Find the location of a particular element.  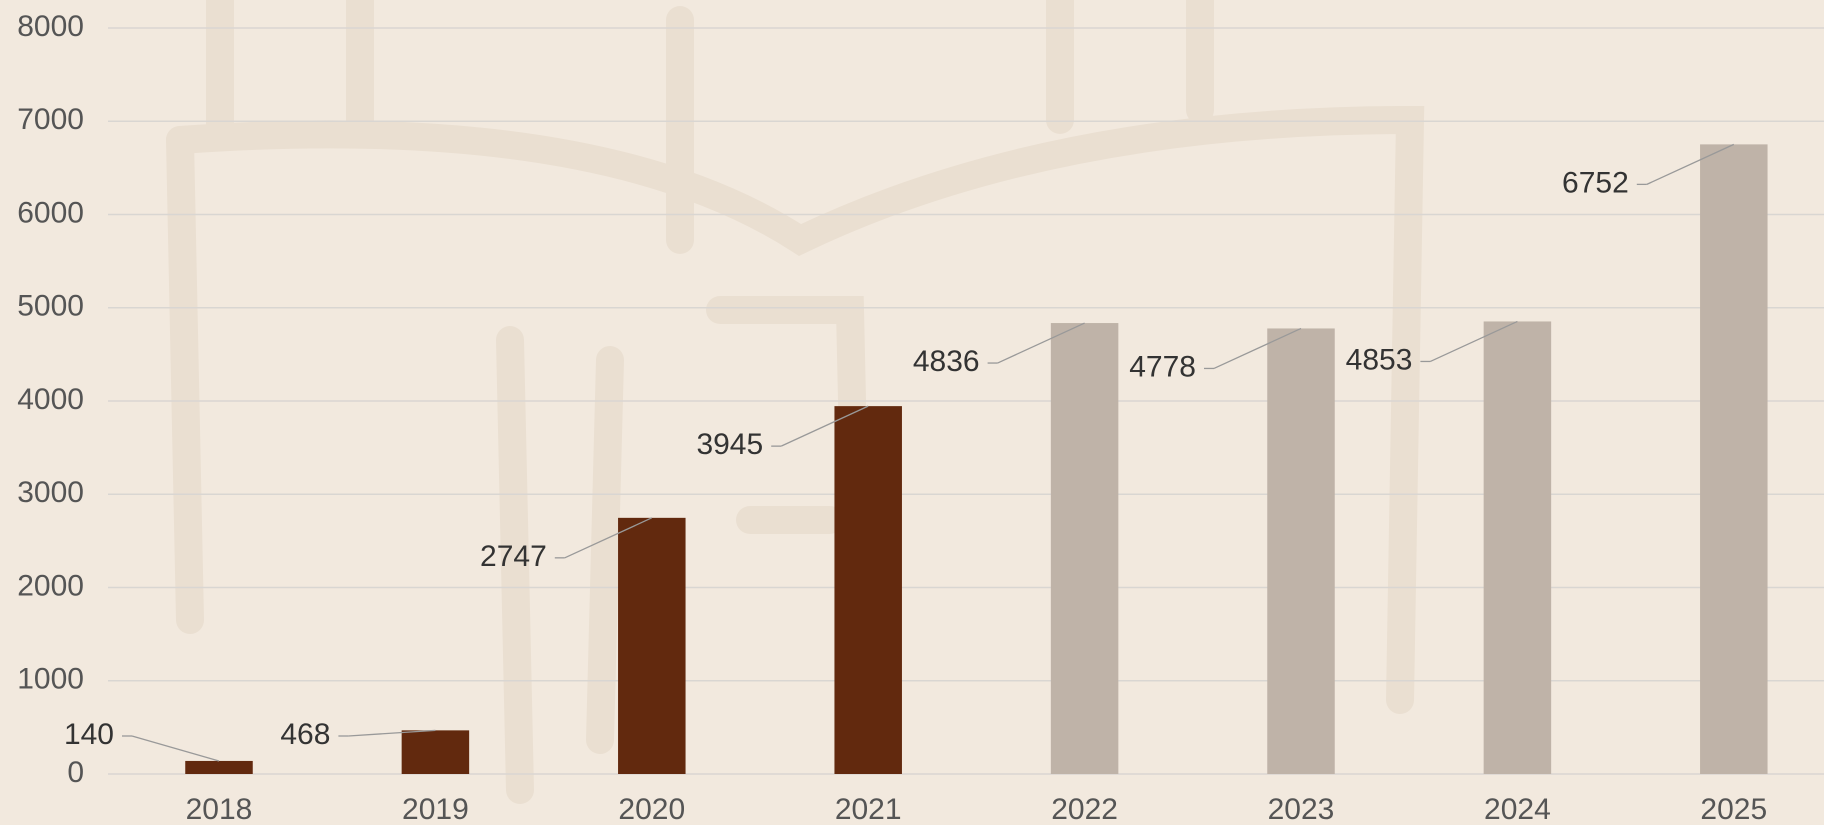

x-tick-label: 2025 is located at coordinates (1733, 809).